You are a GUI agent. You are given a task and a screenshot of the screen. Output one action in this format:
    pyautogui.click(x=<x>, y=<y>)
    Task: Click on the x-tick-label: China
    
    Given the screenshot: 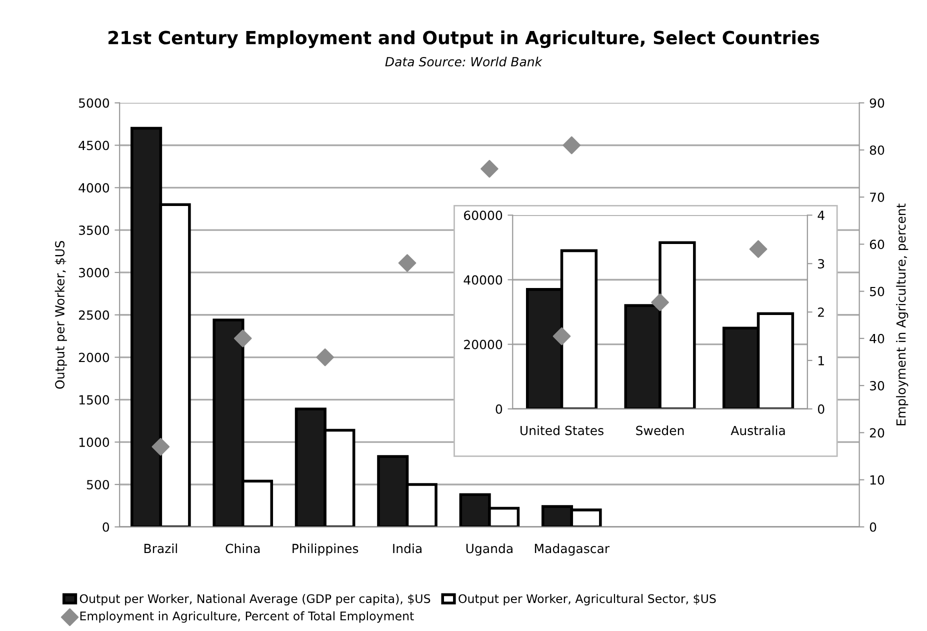 What is the action you would take?
    pyautogui.click(x=243, y=549)
    